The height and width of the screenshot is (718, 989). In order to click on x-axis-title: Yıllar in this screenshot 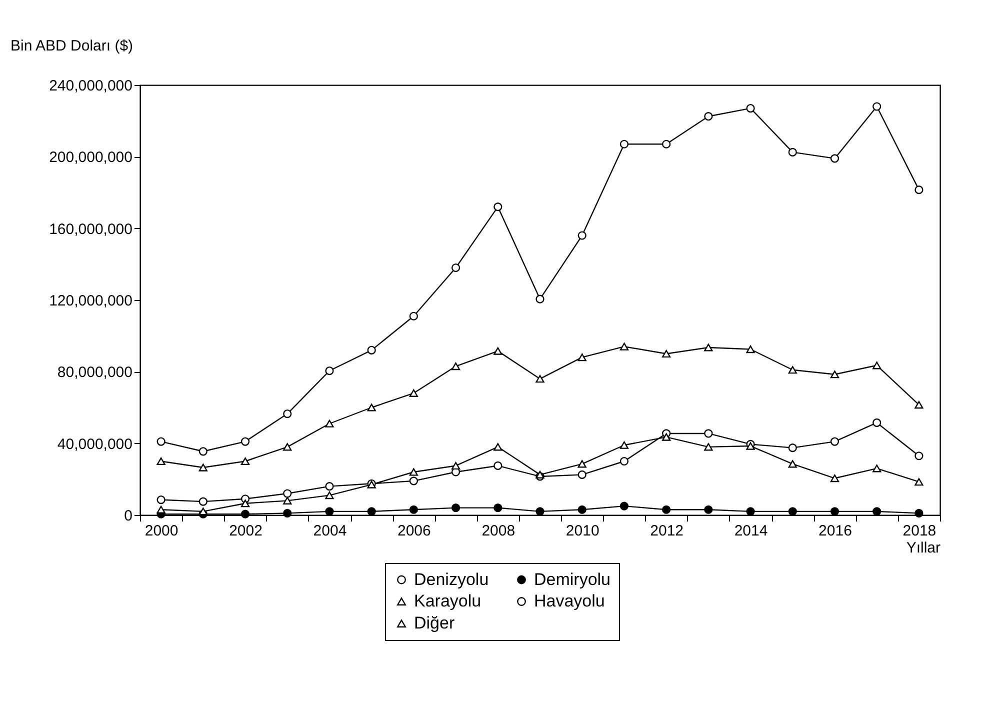, I will do `click(923, 548)`.